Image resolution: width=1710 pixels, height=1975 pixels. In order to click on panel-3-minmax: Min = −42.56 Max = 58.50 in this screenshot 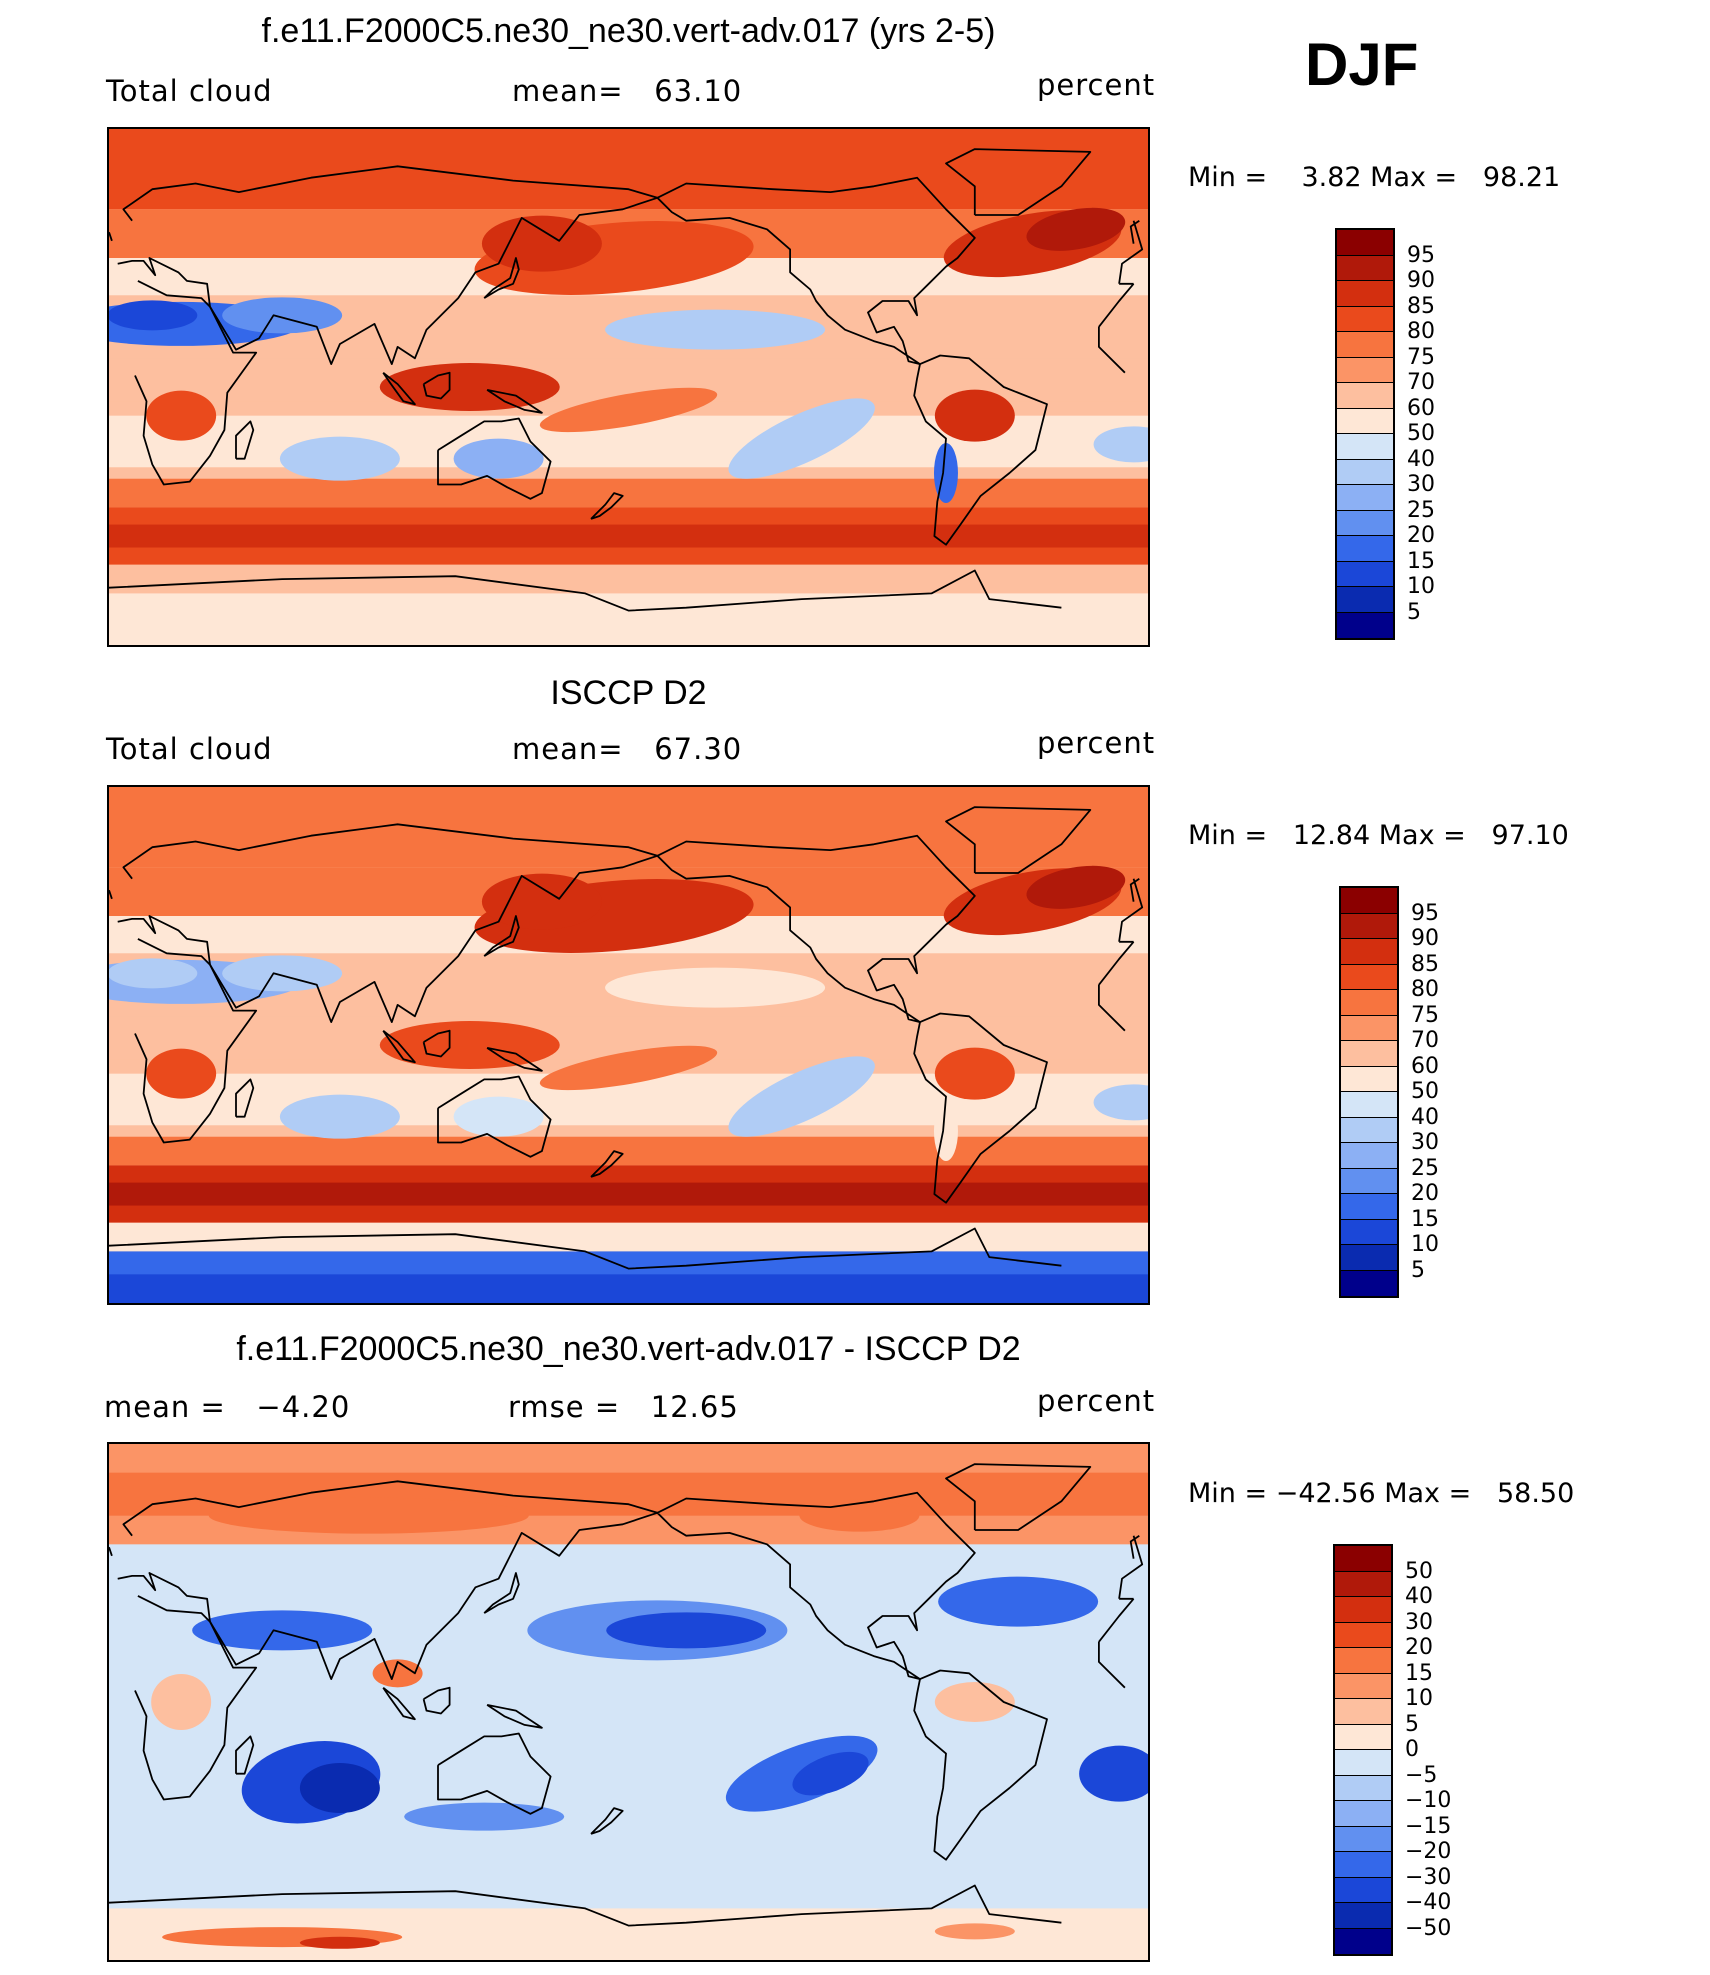, I will do `click(1381, 1493)`.